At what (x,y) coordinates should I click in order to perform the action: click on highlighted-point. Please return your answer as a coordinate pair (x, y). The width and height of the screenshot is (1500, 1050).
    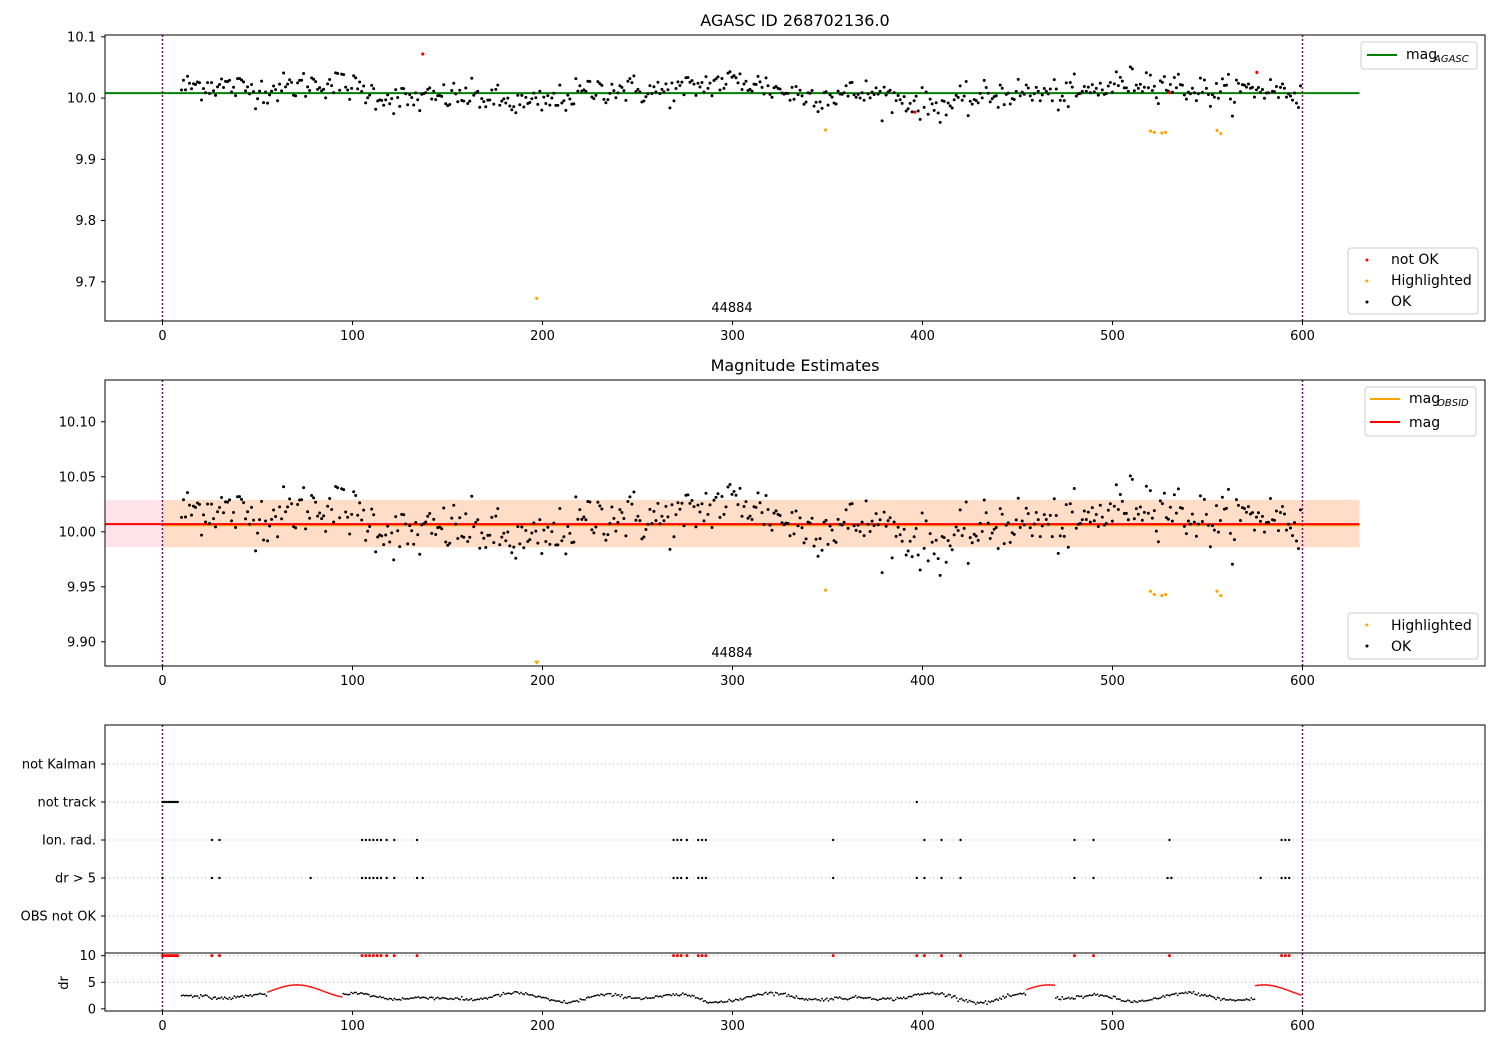
    Looking at the image, I should click on (1150, 591).